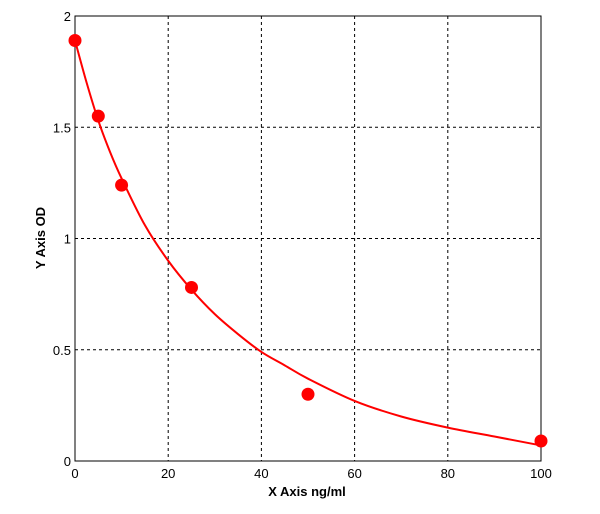 This screenshot has height=514, width=600. Describe the element at coordinates (74, 473) in the screenshot. I see `x-tick-label: 0` at that location.